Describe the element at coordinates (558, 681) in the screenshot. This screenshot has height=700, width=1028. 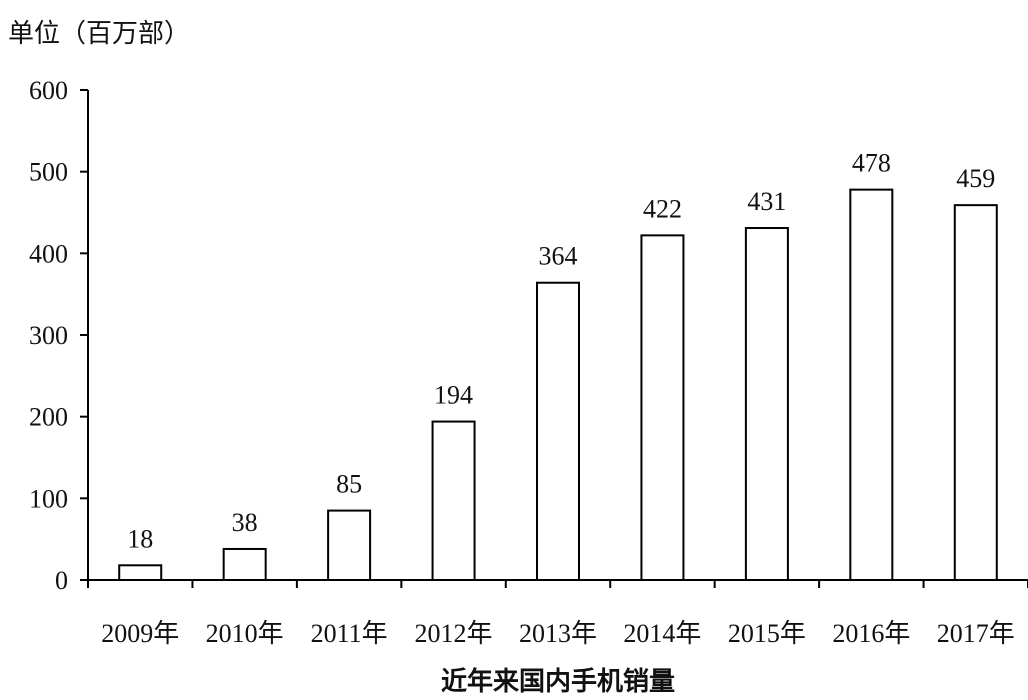
I see `chart-title: 近年来国内手机销量` at that location.